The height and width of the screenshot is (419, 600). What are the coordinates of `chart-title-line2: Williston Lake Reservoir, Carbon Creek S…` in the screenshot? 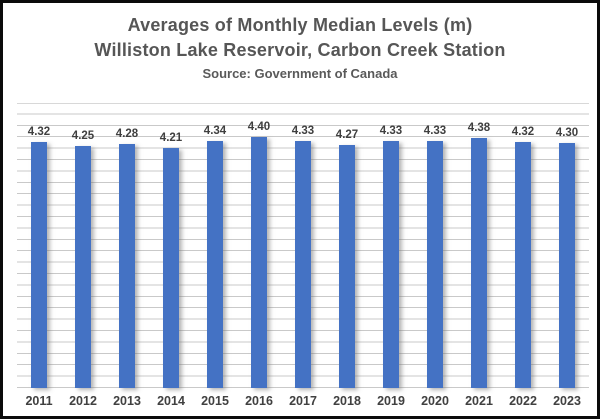 It's located at (300, 50).